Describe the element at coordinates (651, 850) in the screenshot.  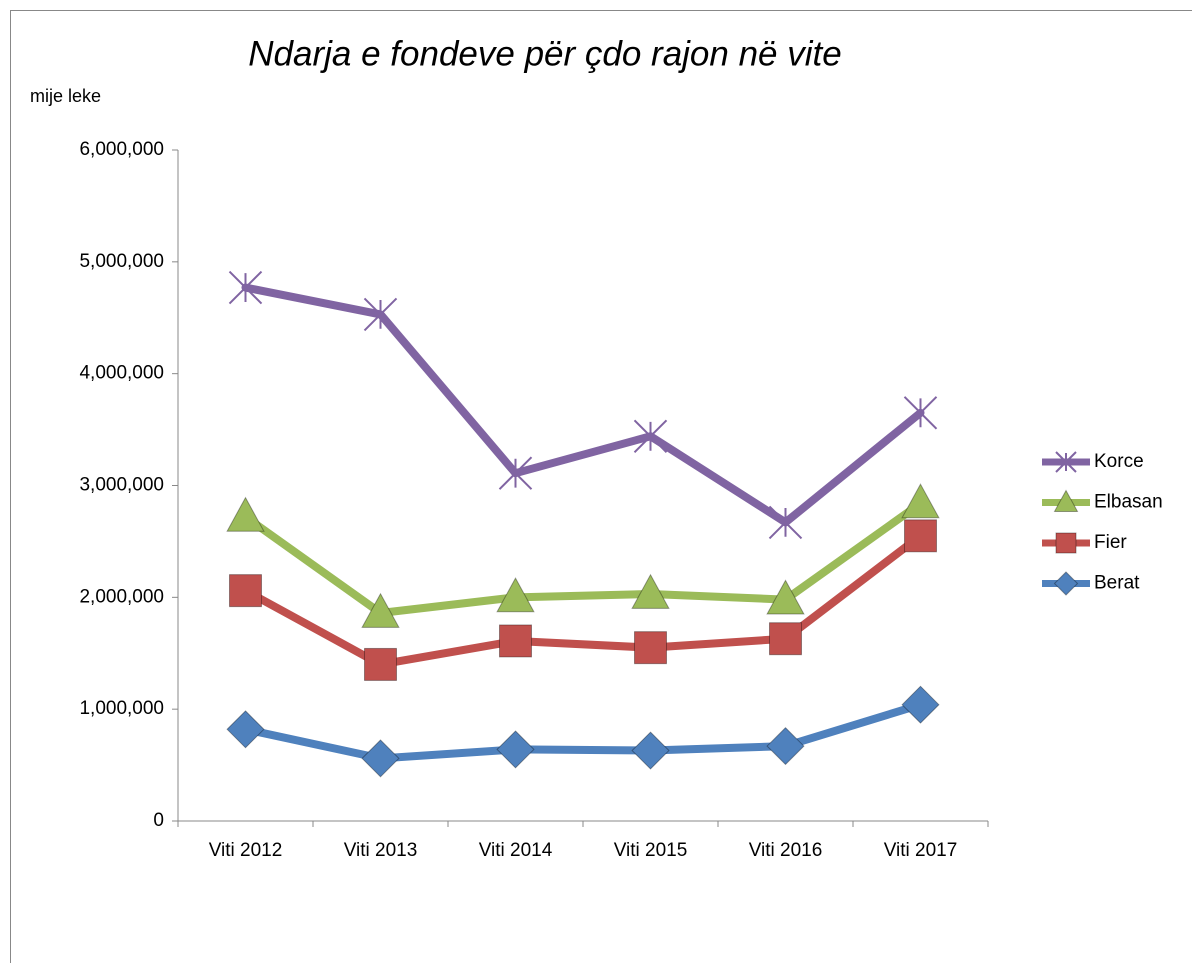
I see `x-tick-label: Viti 2015` at that location.